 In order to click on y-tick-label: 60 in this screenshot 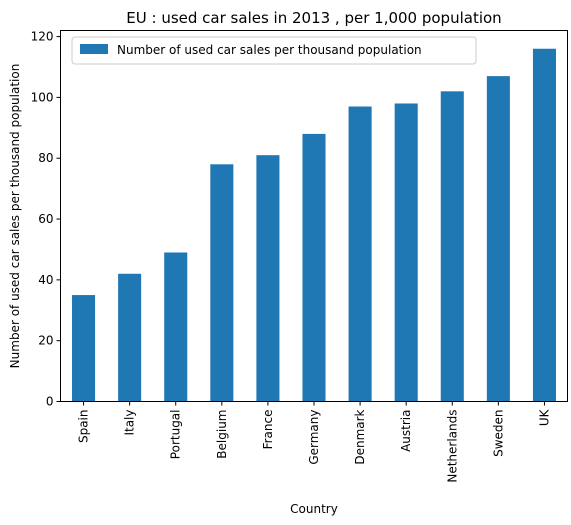, I will do `click(45, 219)`.